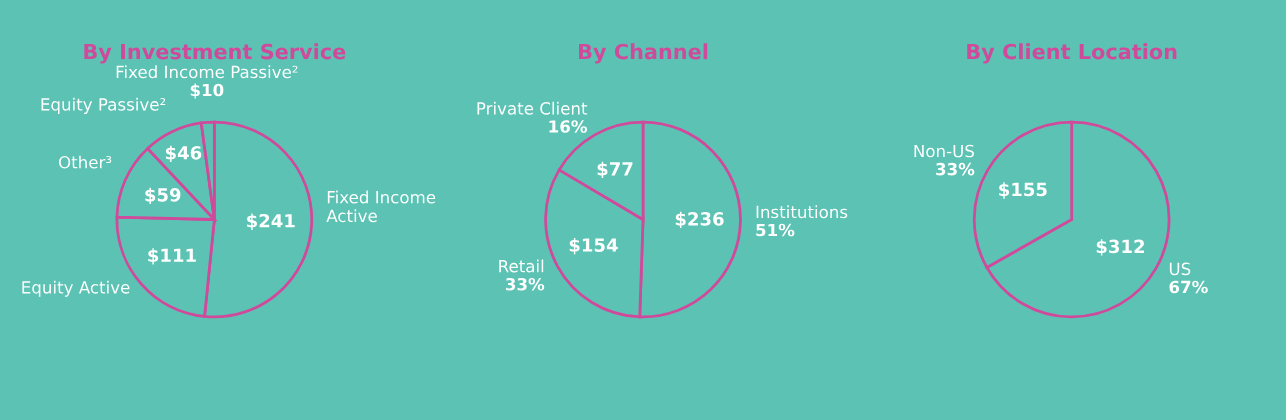  I want to click on slice-label: Equity Active, so click(76, 288).